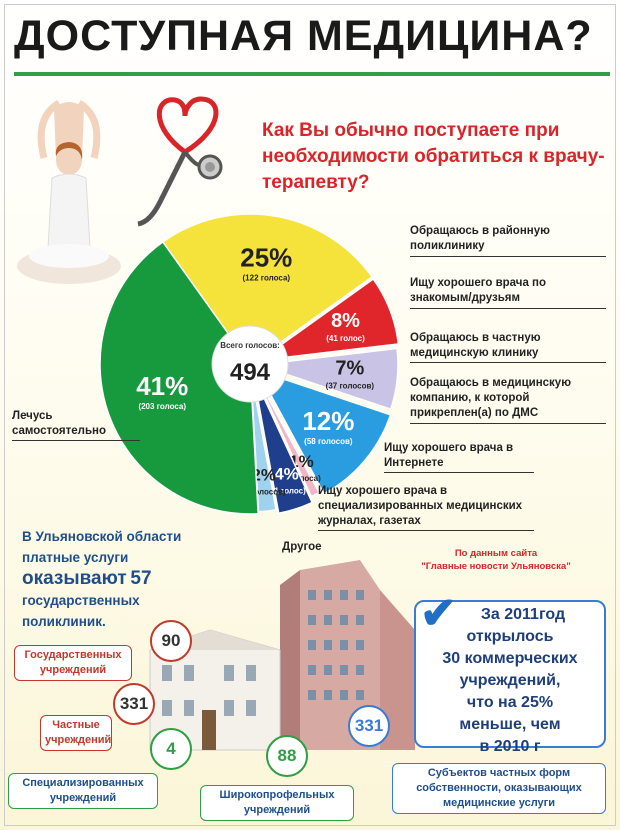 The image size is (620, 830). What do you see at coordinates (180, 161) in the screenshot?
I see `heart-stethoscope-illustration` at bounding box center [180, 161].